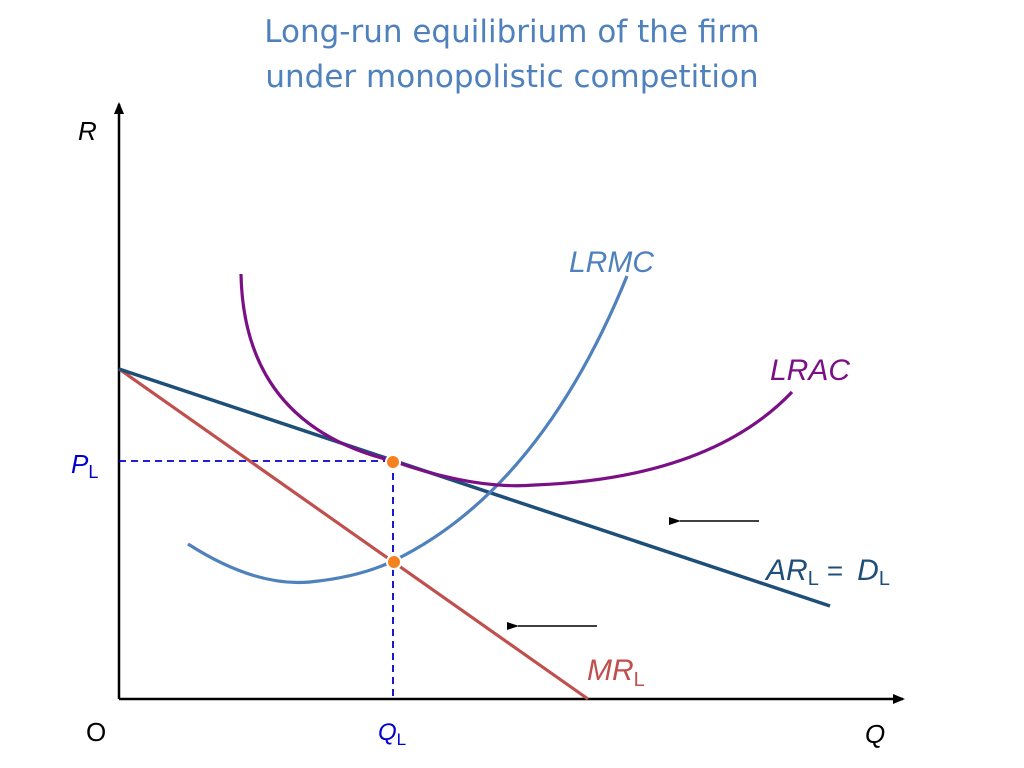 The image size is (1024, 768). Describe the element at coordinates (868, 570) in the screenshot. I see `demand-label-d: D` at that location.